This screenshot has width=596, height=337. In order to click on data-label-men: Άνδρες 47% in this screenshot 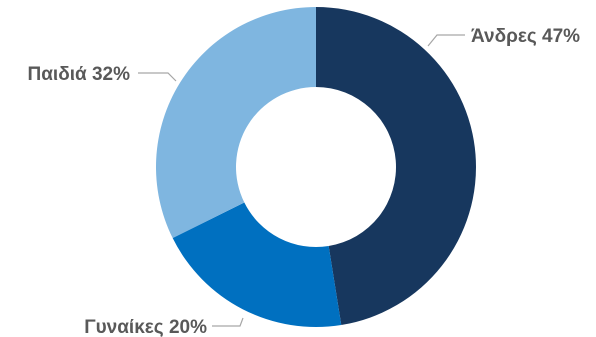, I will do `click(525, 36)`.